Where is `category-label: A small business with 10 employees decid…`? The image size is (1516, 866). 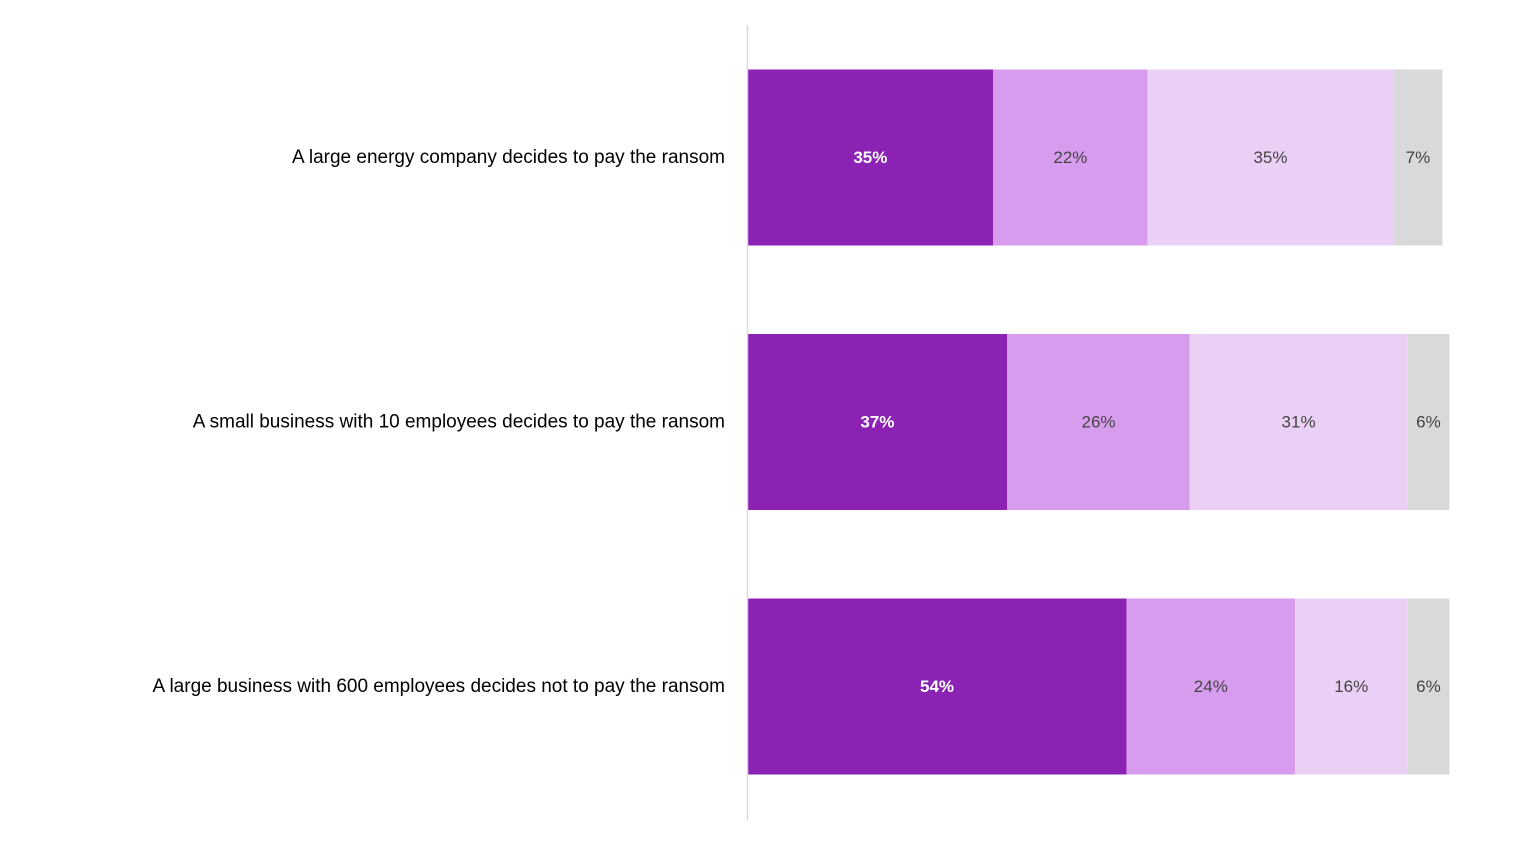 category-label: A small business with 10 employees decid… is located at coordinates (459, 422).